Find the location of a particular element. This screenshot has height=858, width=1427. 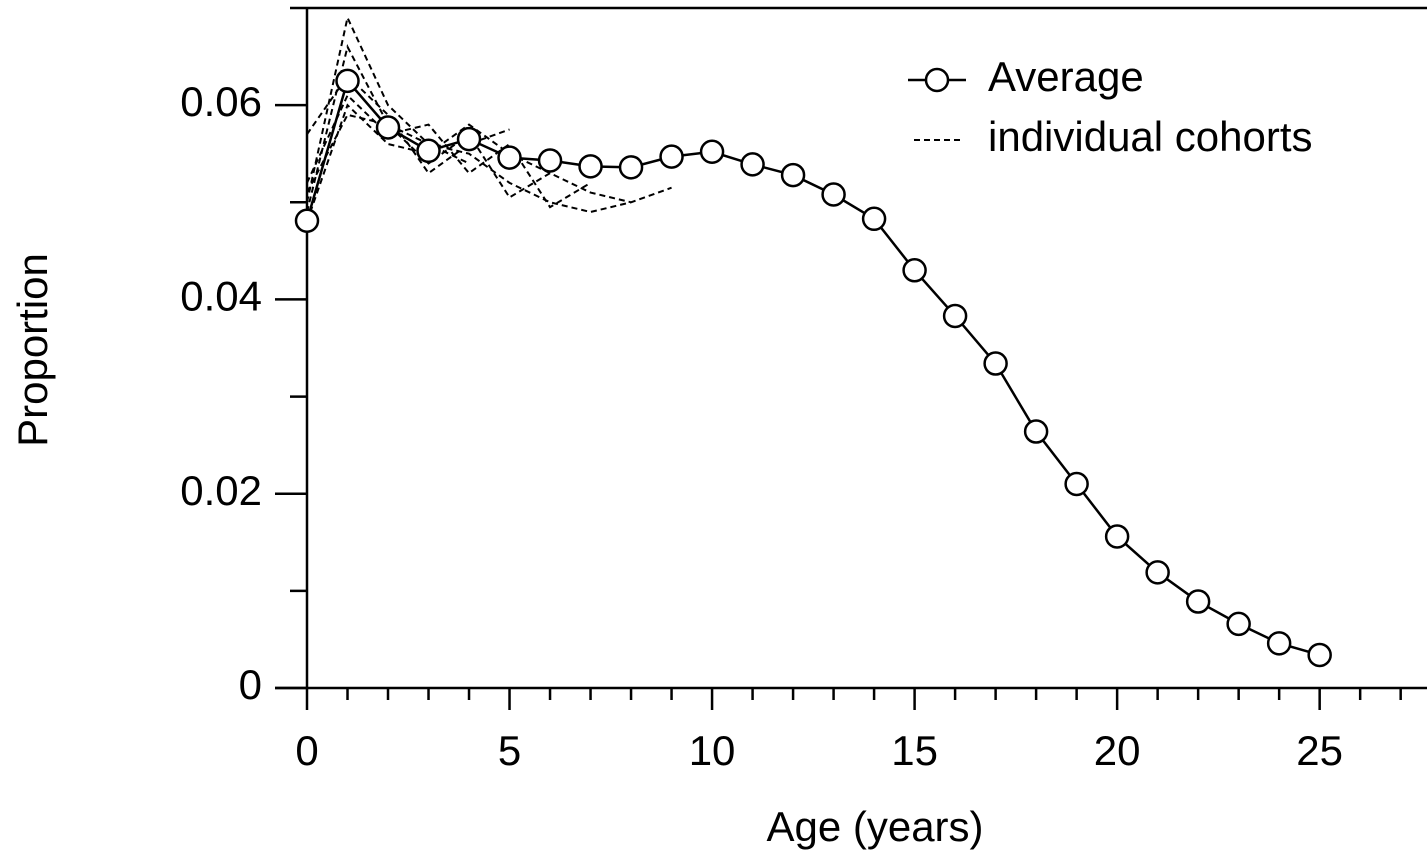

x-tick-label: 5 is located at coordinates (509, 750).